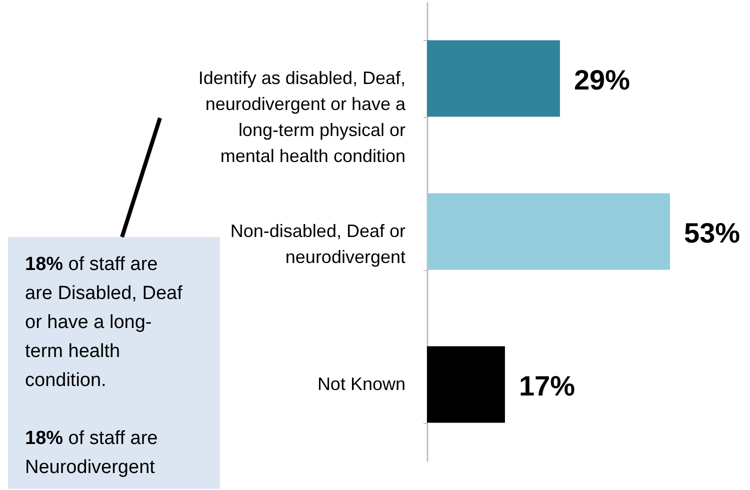 This screenshot has width=750, height=490. I want to click on data-label: 17%, so click(547, 386).